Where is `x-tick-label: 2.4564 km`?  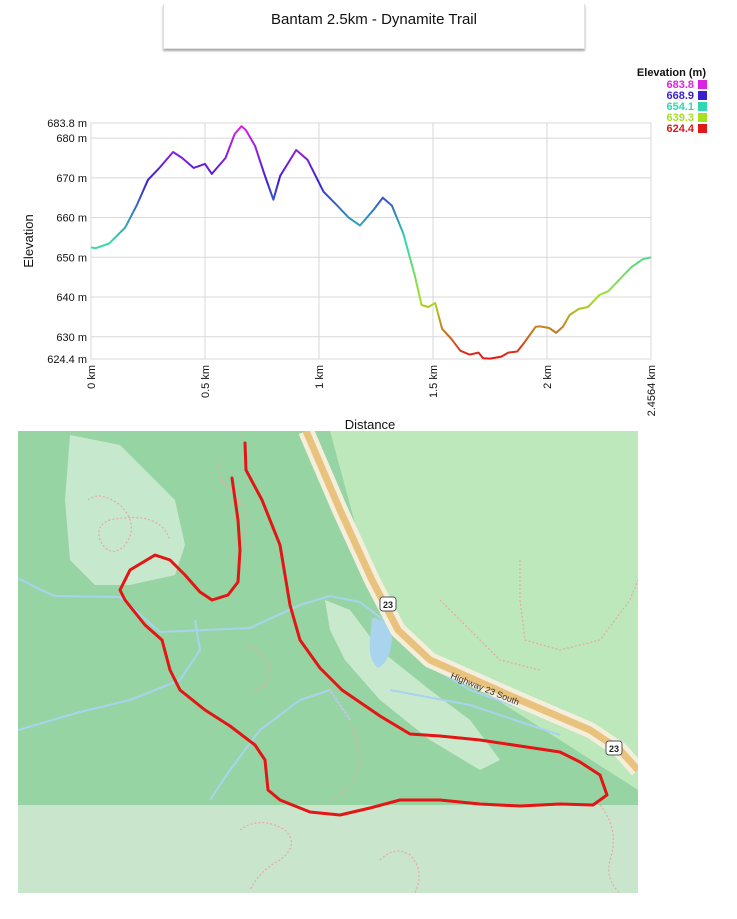 x-tick-label: 2.4564 km is located at coordinates (652, 390).